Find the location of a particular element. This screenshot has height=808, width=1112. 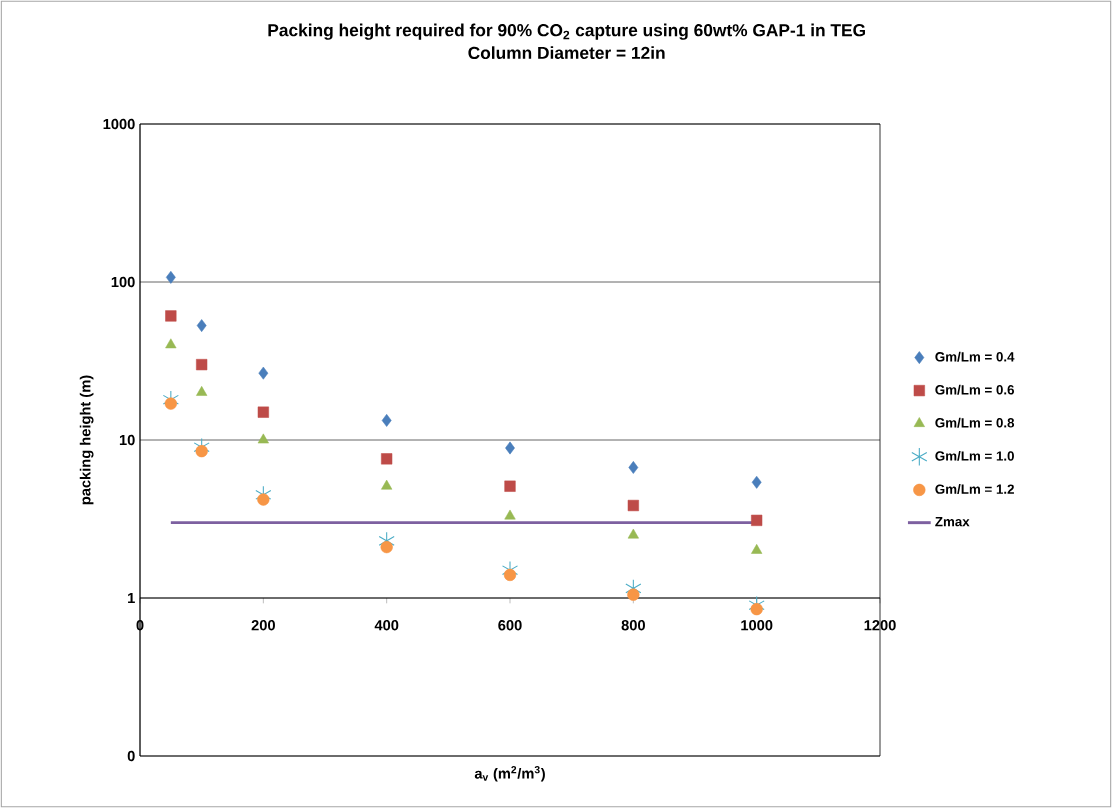

y-tick-label: 0 is located at coordinates (131, 756).